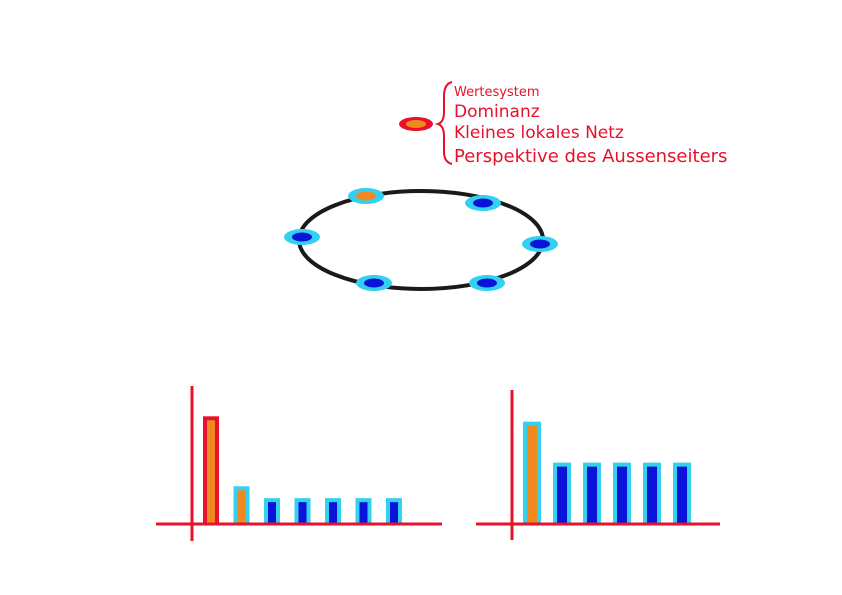 Image resolution: width=842 pixels, height=595 pixels. What do you see at coordinates (443, 123) in the screenshot?
I see `legend-brace` at bounding box center [443, 123].